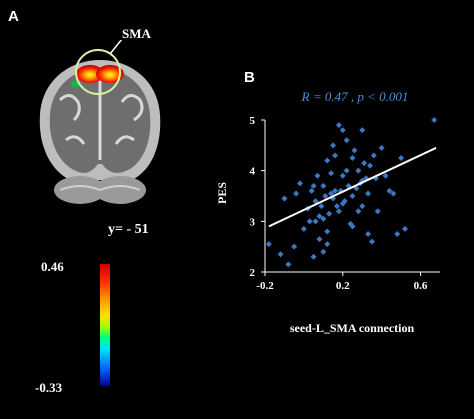  Describe the element at coordinates (253, 222) in the screenshot. I see `y-tick-label: 3` at that location.